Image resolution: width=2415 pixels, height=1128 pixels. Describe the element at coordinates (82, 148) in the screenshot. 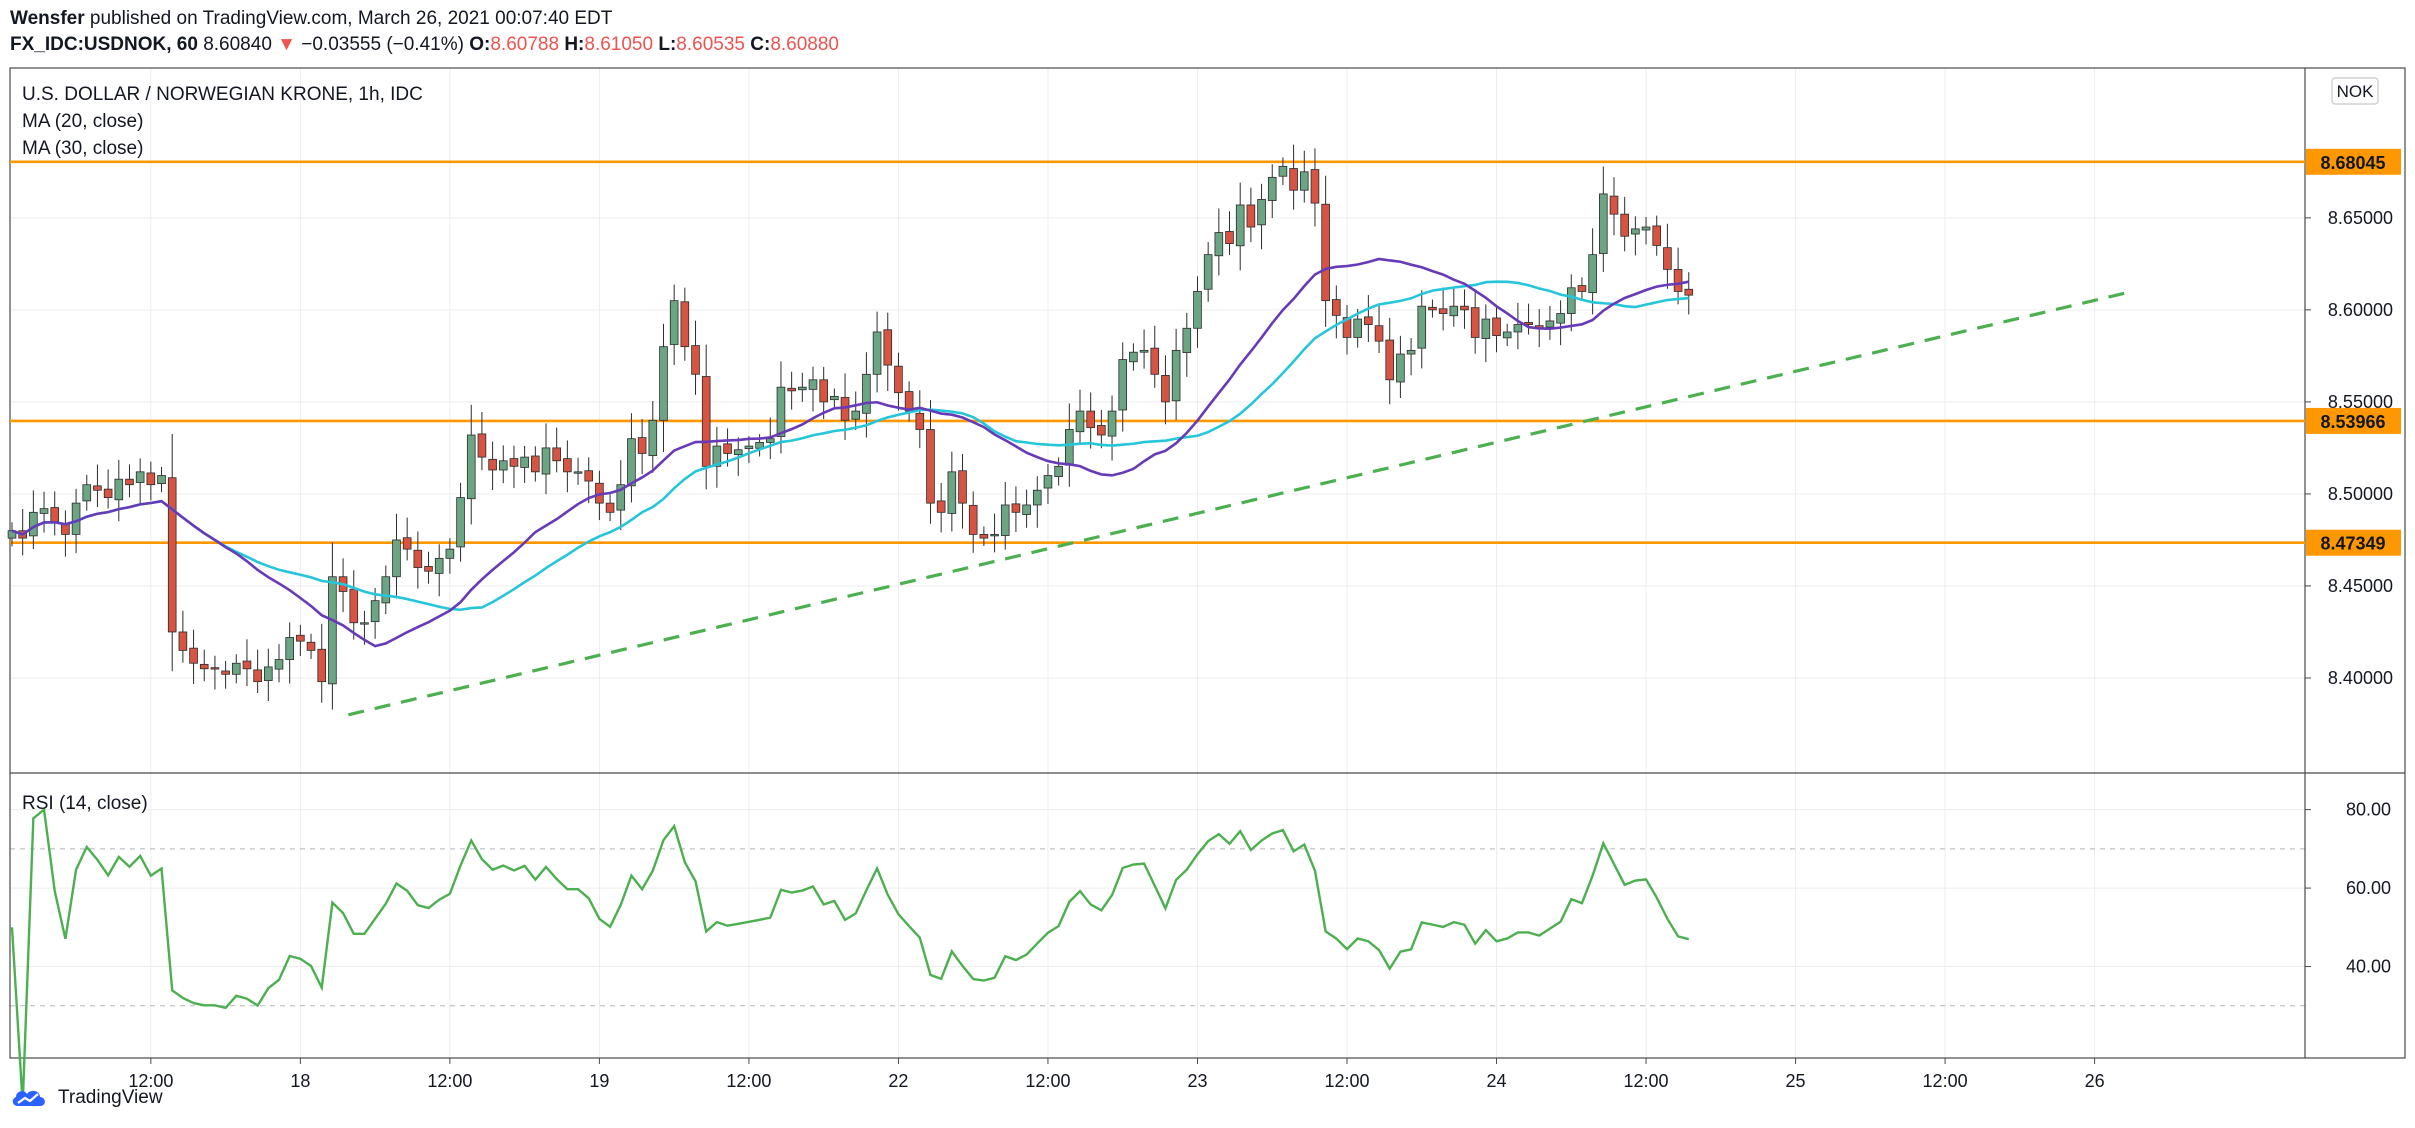

I see `legend-ma30: MA (30, close)` at that location.